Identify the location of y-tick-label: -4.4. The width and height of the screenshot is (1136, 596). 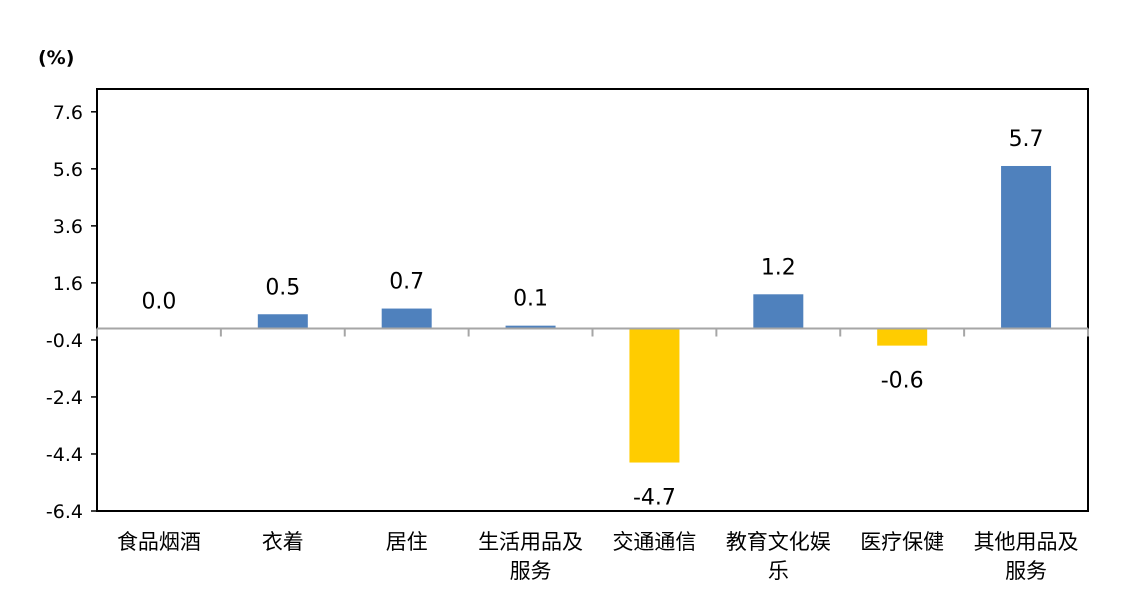
(64, 455).